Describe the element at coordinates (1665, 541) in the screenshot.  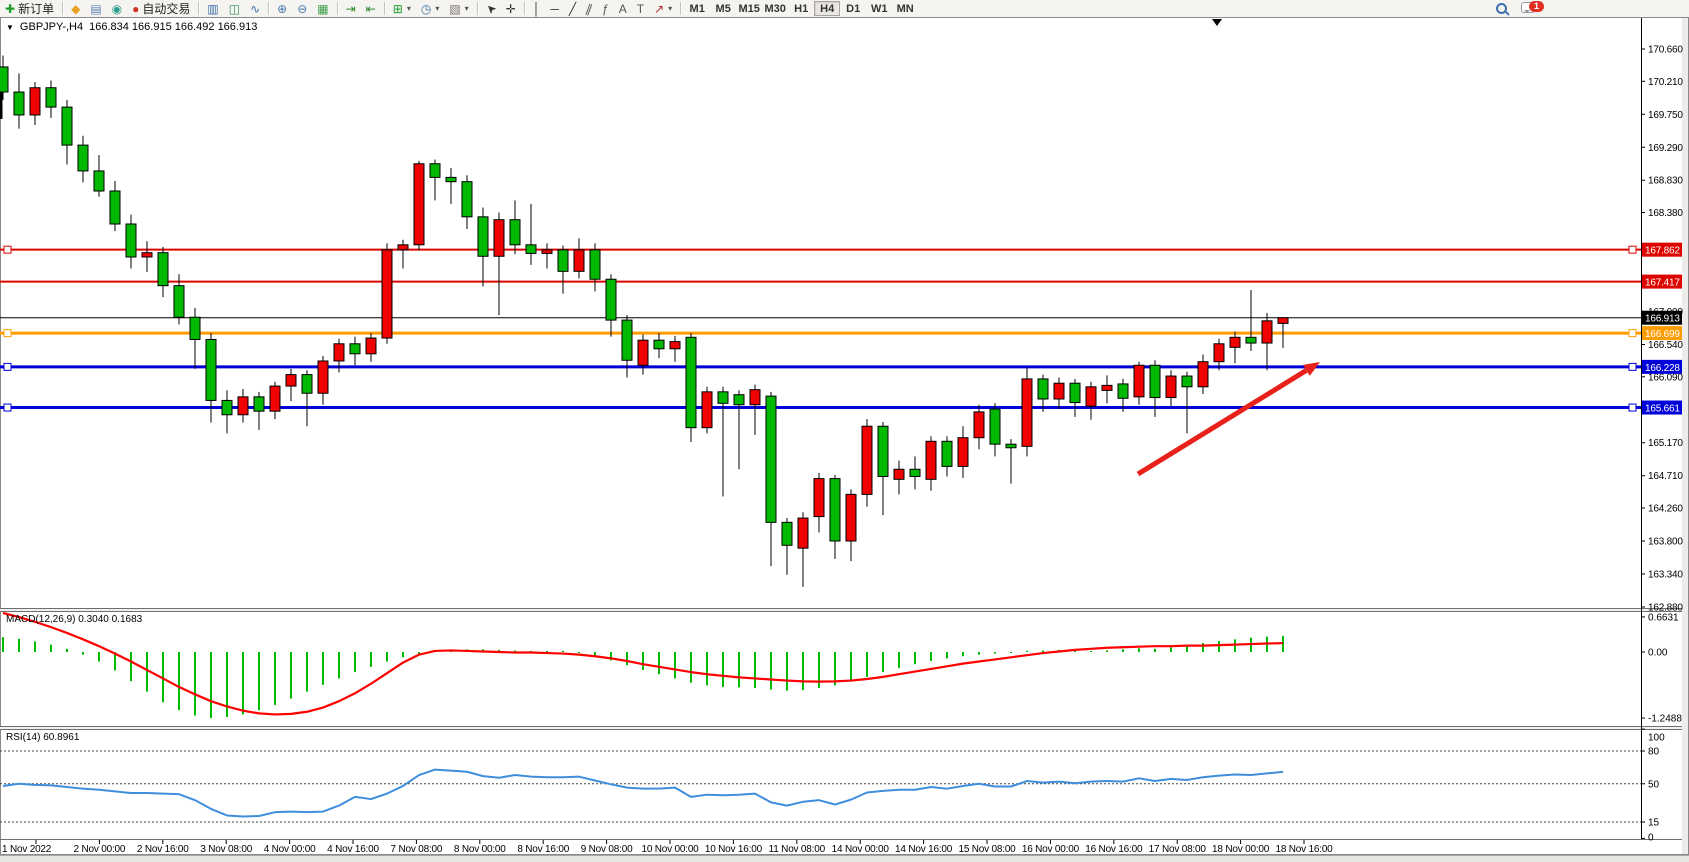
I see `svg-text: 163.800` at that location.